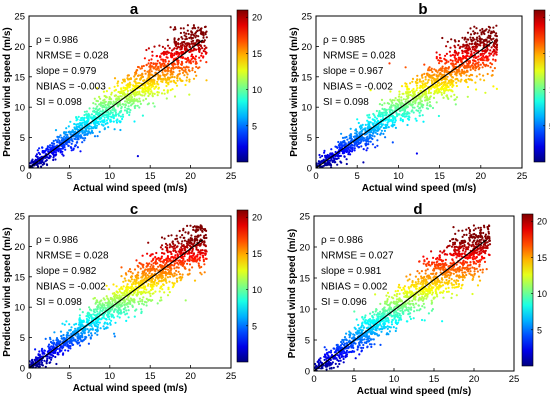 The image size is (550, 402). Describe the element at coordinates (59, 102) in the screenshot. I see `stat-line: SI = 0.098` at that location.